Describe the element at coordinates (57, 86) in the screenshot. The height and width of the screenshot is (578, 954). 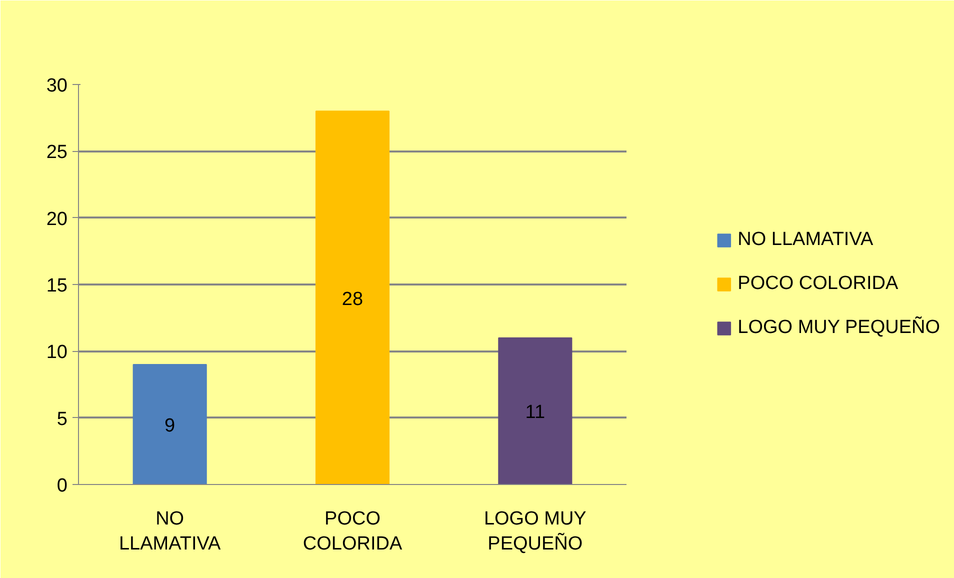
I see `y-tick-label: 30` at that location.